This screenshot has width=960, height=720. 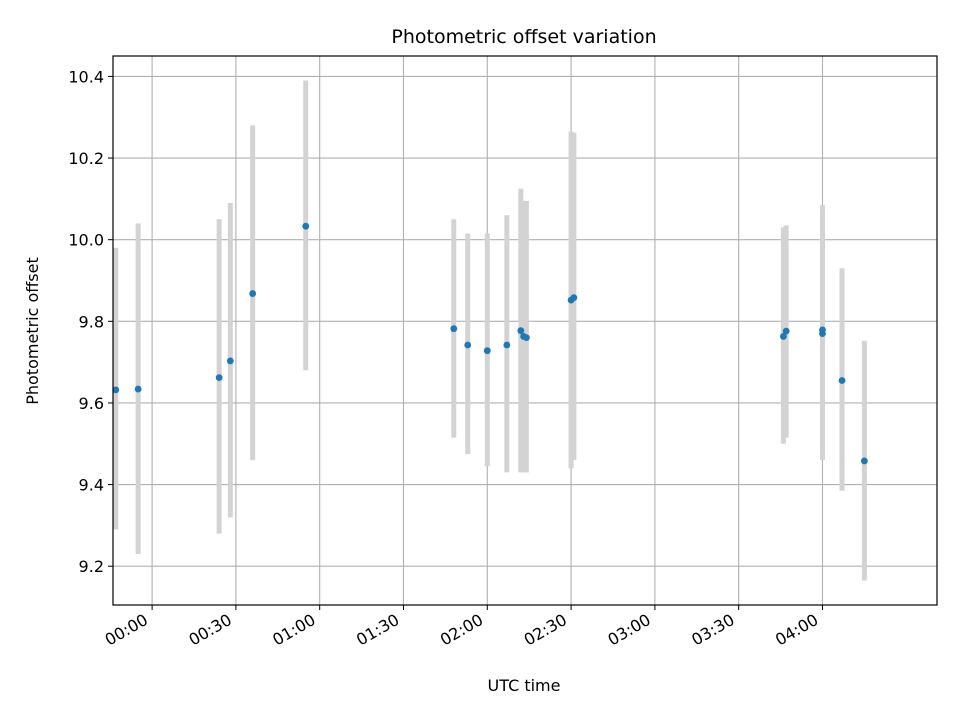 I want to click on y-tick-label: 10.2, so click(x=86, y=158).